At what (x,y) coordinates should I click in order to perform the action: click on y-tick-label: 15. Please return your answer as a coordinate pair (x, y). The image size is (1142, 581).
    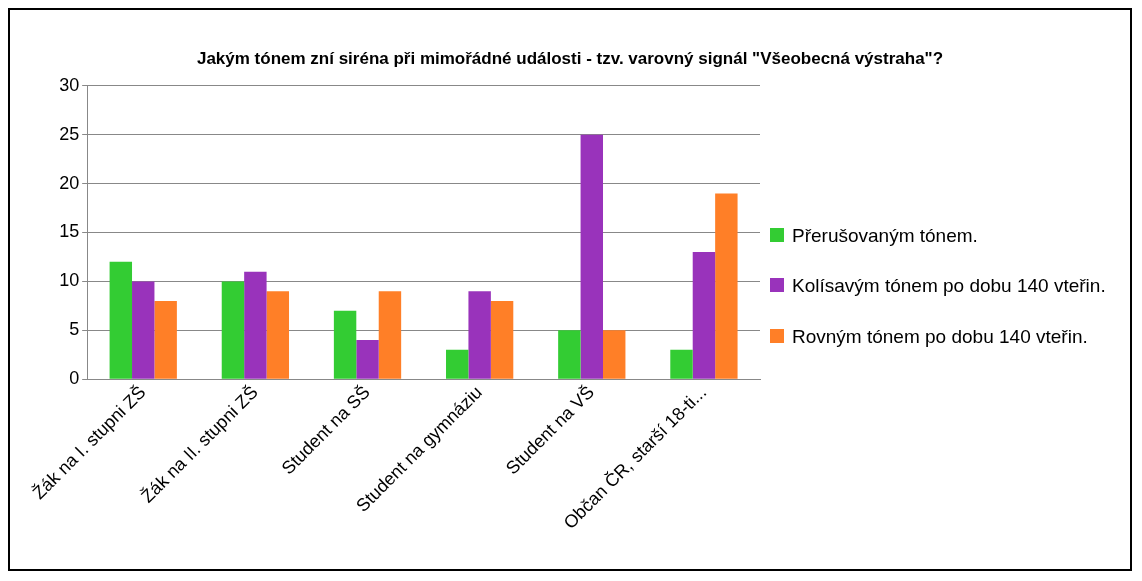
    Looking at the image, I should click on (69, 230).